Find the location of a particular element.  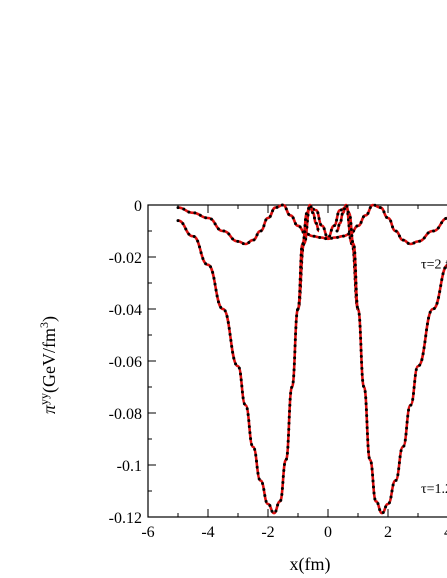

y-label-unit: (GeV/fm is located at coordinates (49, 360).